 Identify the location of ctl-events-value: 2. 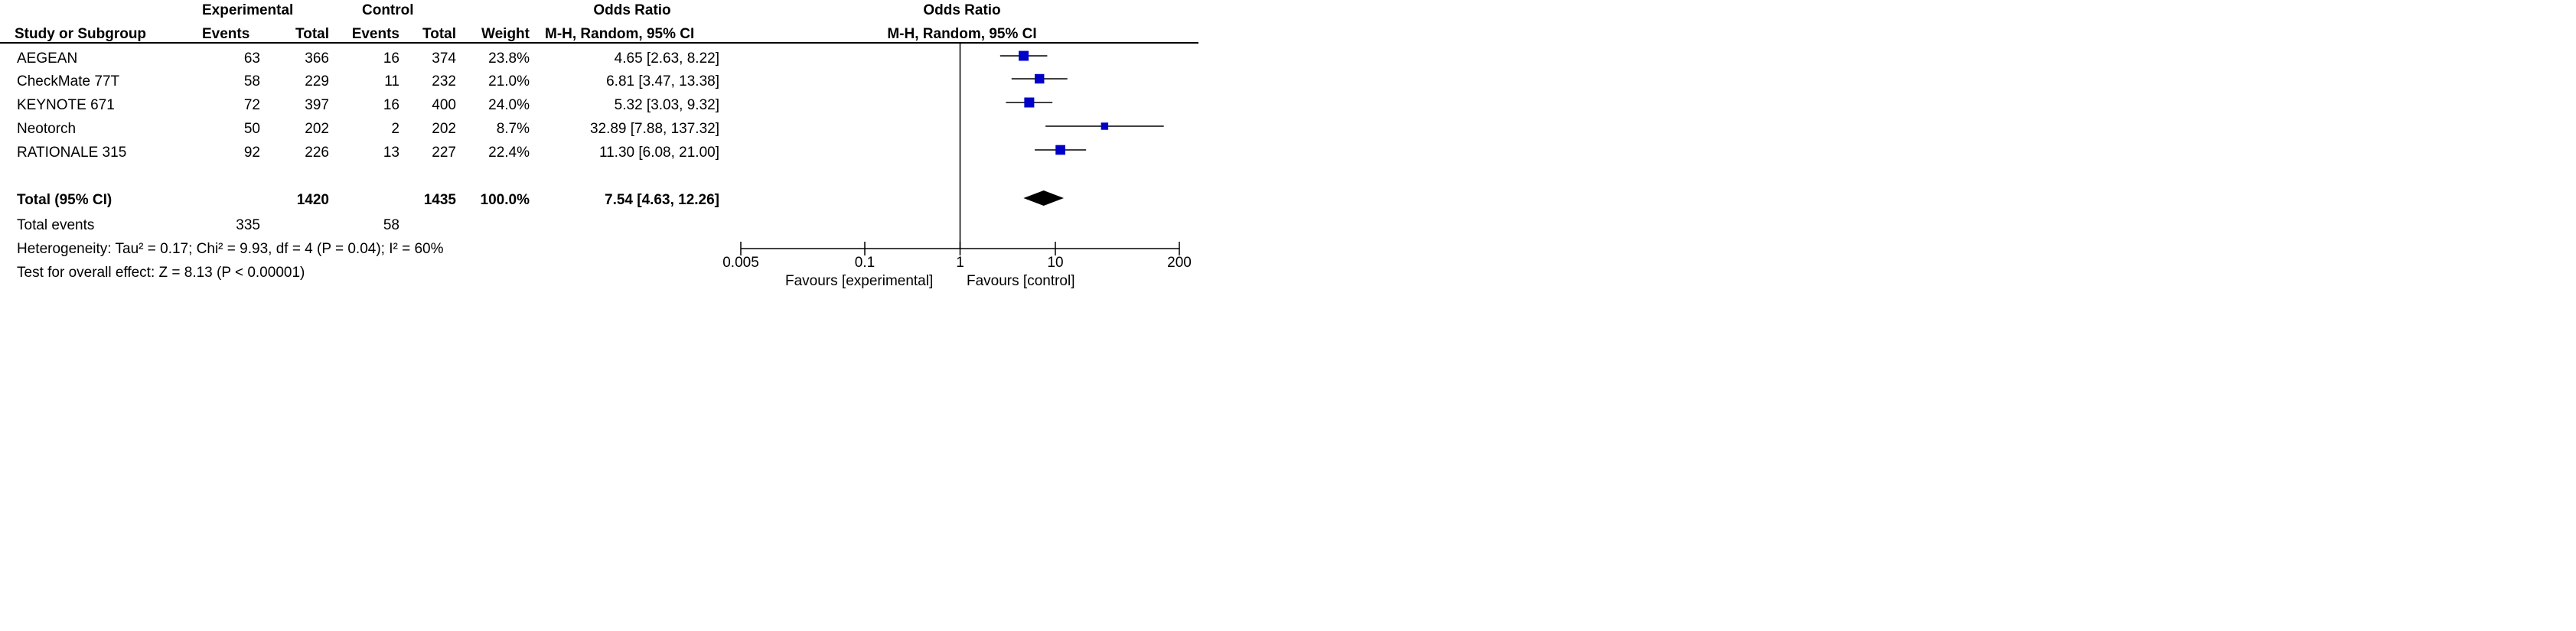
(395, 129).